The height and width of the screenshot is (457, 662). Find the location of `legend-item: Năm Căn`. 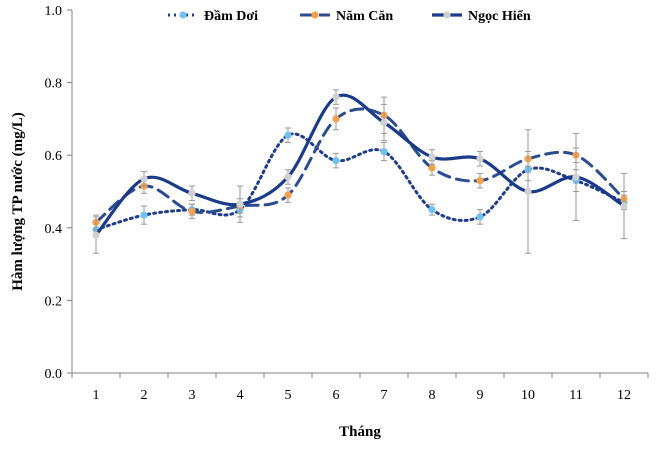

legend-item: Năm Căn is located at coordinates (346, 16).